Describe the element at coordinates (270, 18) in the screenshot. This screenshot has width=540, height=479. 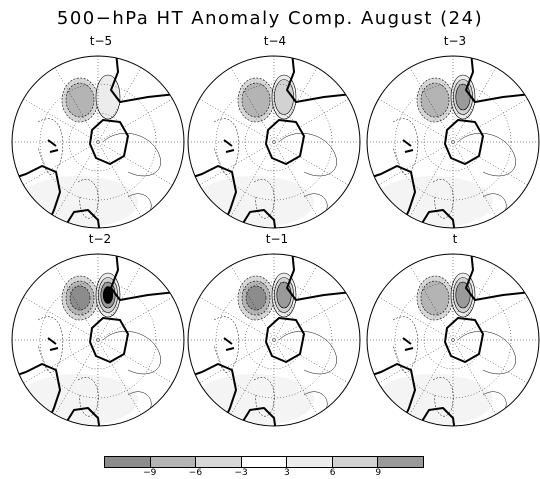
I see `figure-title: 500−hPa HT Anomaly Comp. August (24)` at that location.